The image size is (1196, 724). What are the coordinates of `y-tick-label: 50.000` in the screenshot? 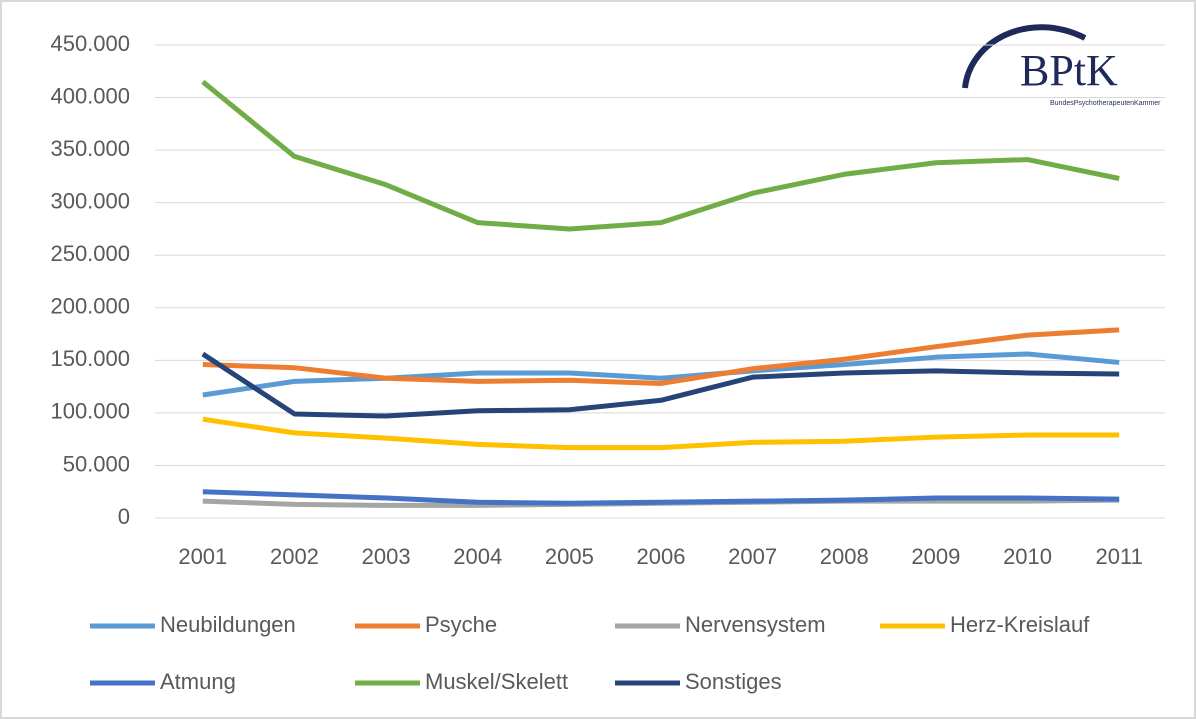 It's located at (96, 463).